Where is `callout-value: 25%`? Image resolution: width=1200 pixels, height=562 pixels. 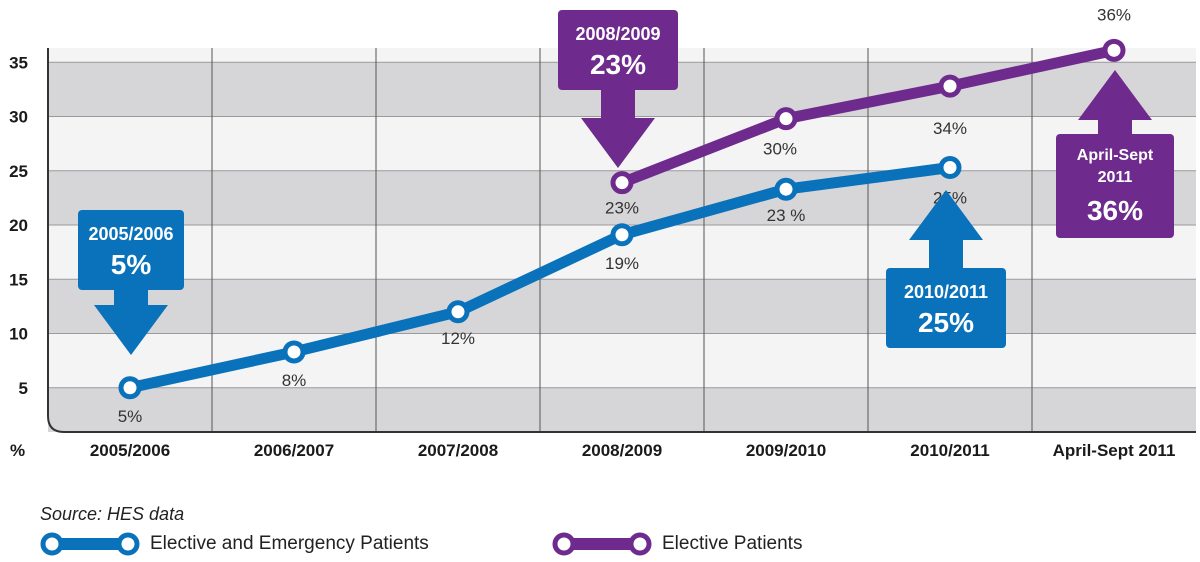 callout-value: 25% is located at coordinates (946, 322).